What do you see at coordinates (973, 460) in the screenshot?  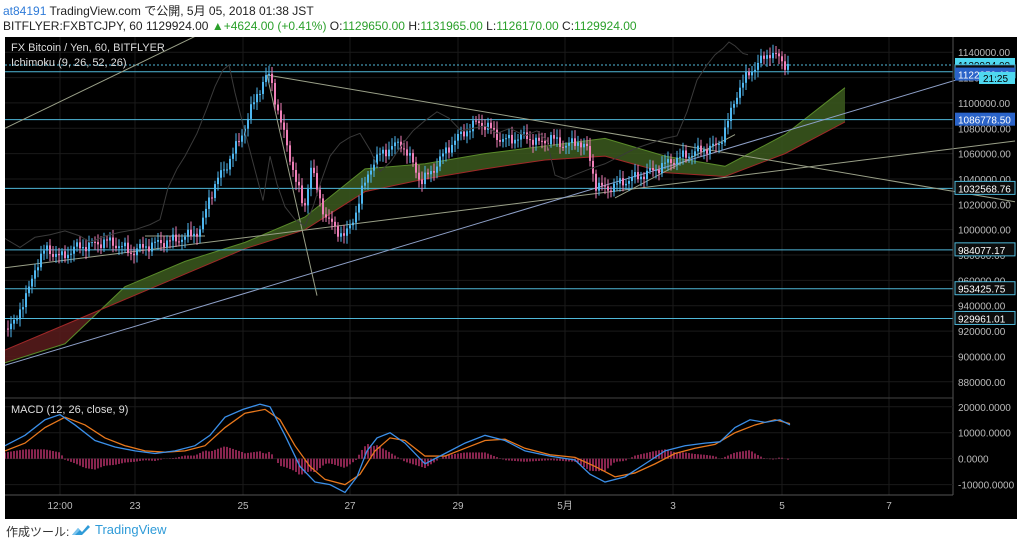 I see `macd-tick-label: 0.0000` at bounding box center [973, 460].